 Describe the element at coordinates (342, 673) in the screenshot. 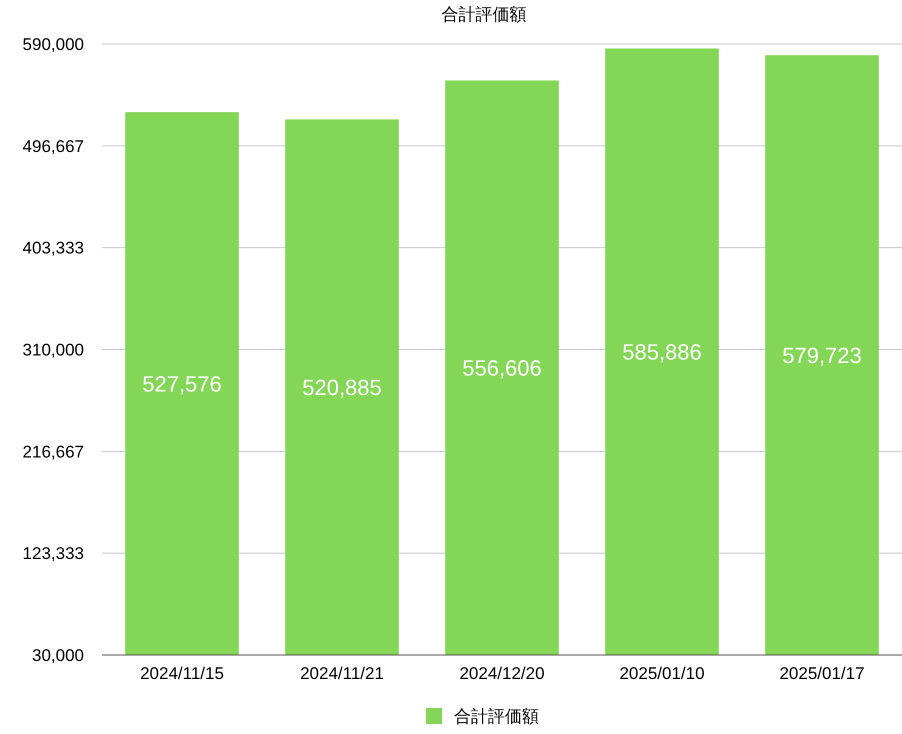

I see `x-tick-label: 2024/11/21` at that location.